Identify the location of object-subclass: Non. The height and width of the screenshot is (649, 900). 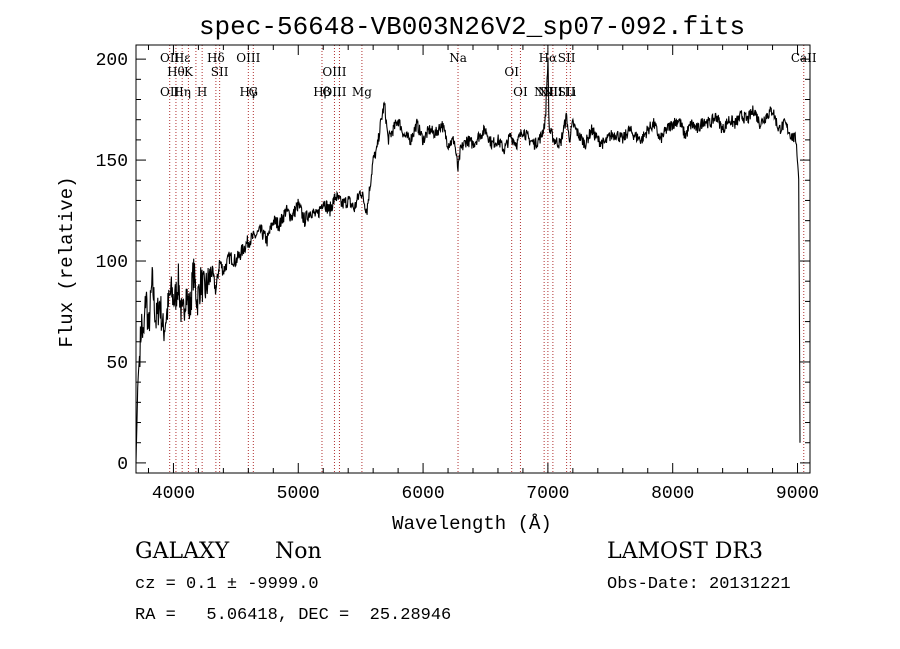
(298, 551).